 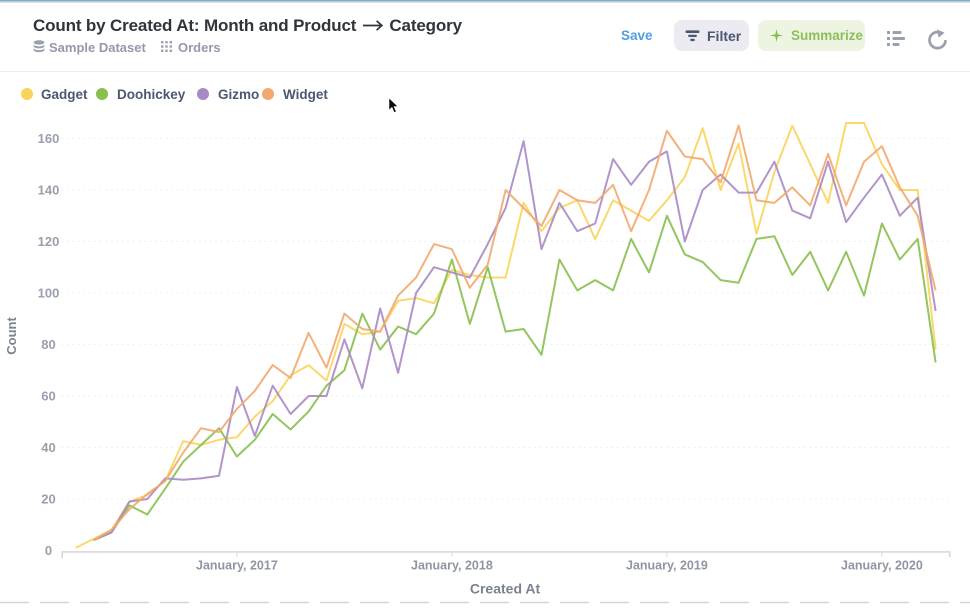 What do you see at coordinates (48, 550) in the screenshot?
I see `svg-text: 0` at bounding box center [48, 550].